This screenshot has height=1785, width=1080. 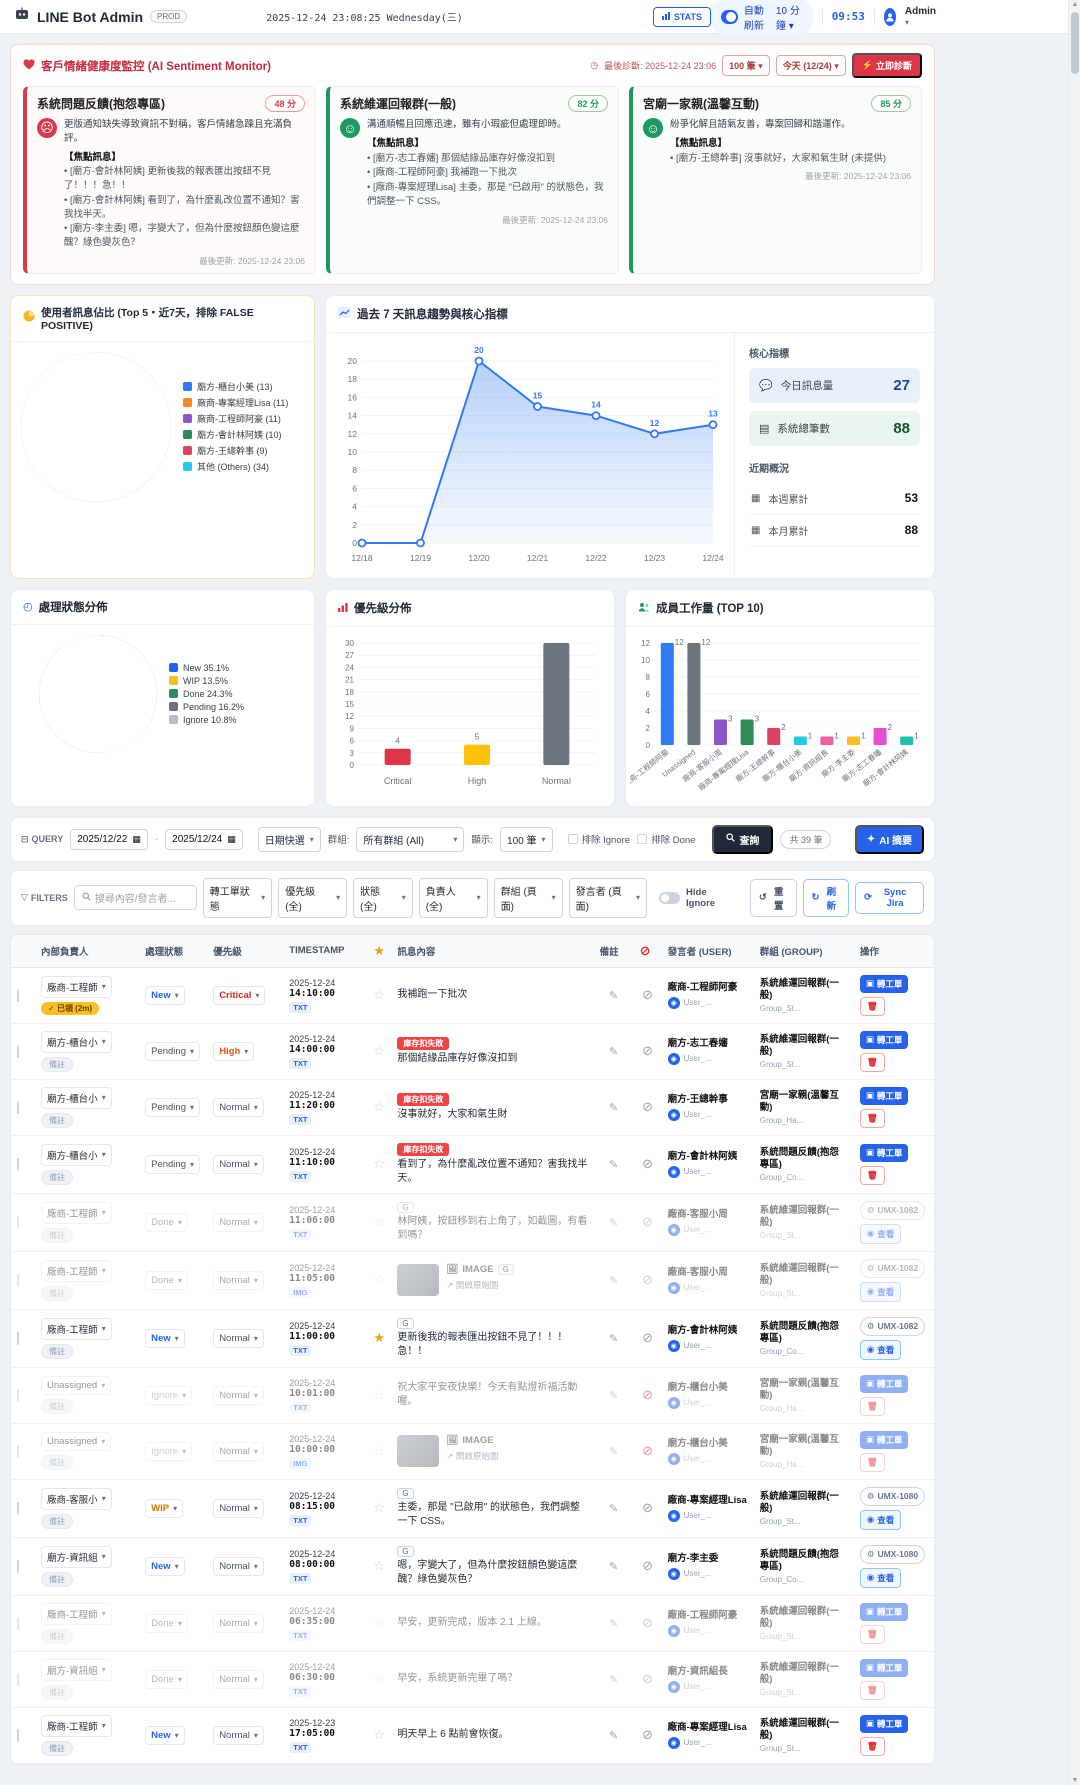 What do you see at coordinates (666, 839) in the screenshot?
I see `exclude-done-checkbox: 排除 Done` at bounding box center [666, 839].